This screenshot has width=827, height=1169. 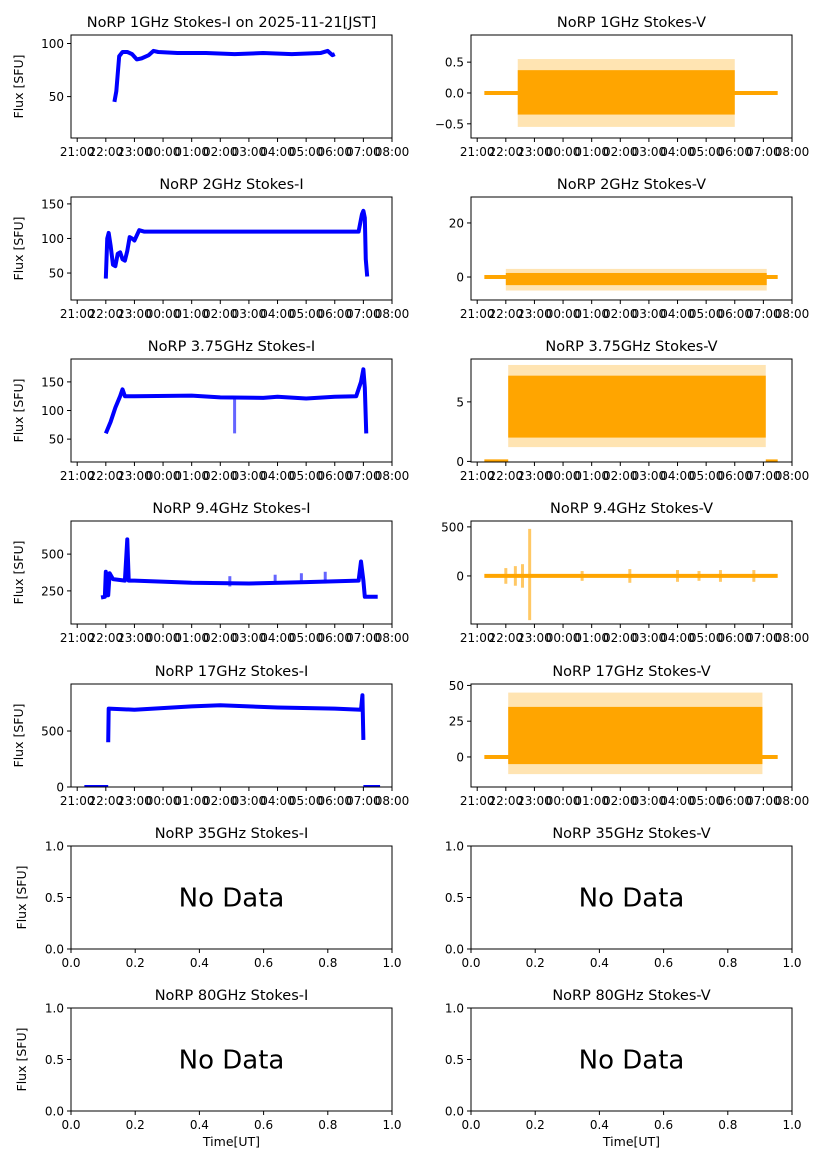 What do you see at coordinates (456, 722) in the screenshot?
I see `y-tick-label: 25` at bounding box center [456, 722].